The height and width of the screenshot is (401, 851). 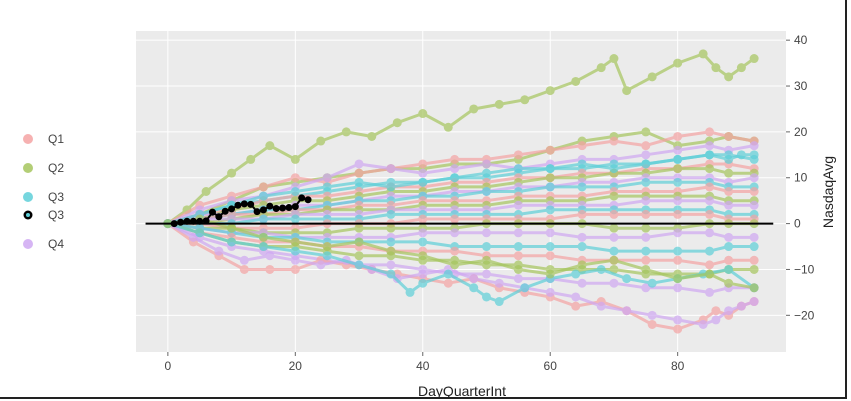 What do you see at coordinates (462, 390) in the screenshot?
I see `x-axis-title: DayQuarterInt` at bounding box center [462, 390].